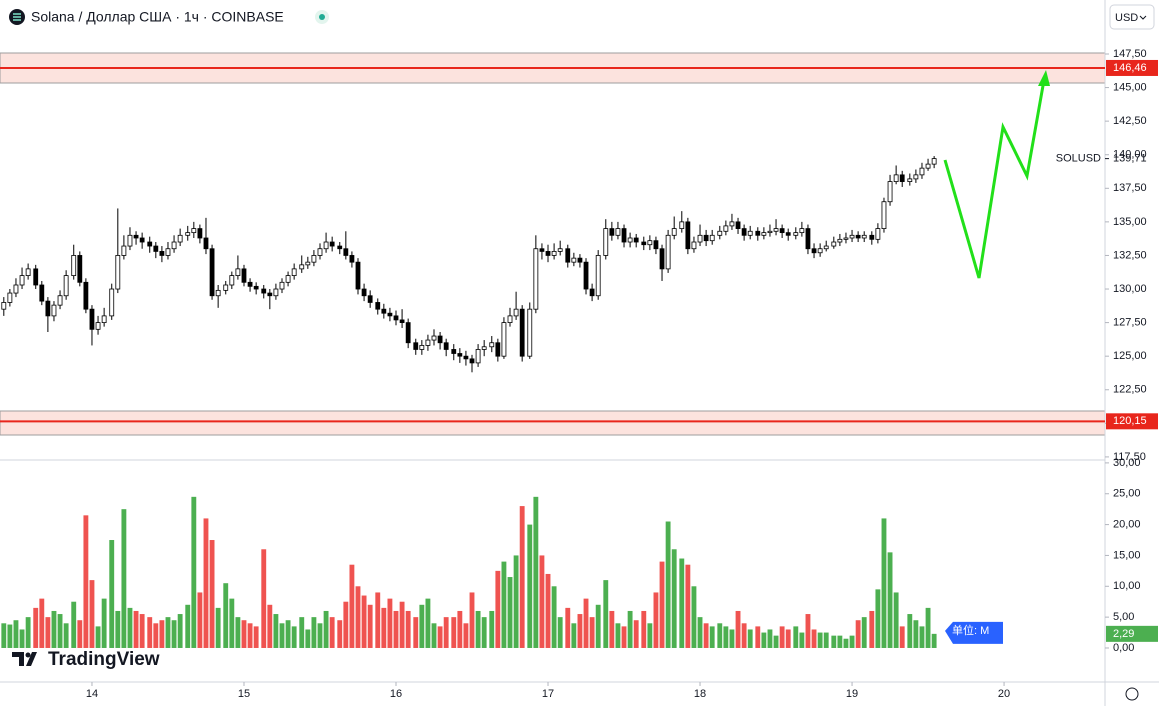 This screenshot has height=706, width=1159. What do you see at coordinates (1130, 159) in the screenshot?
I see `last-price-label: 139,71` at bounding box center [1130, 159].